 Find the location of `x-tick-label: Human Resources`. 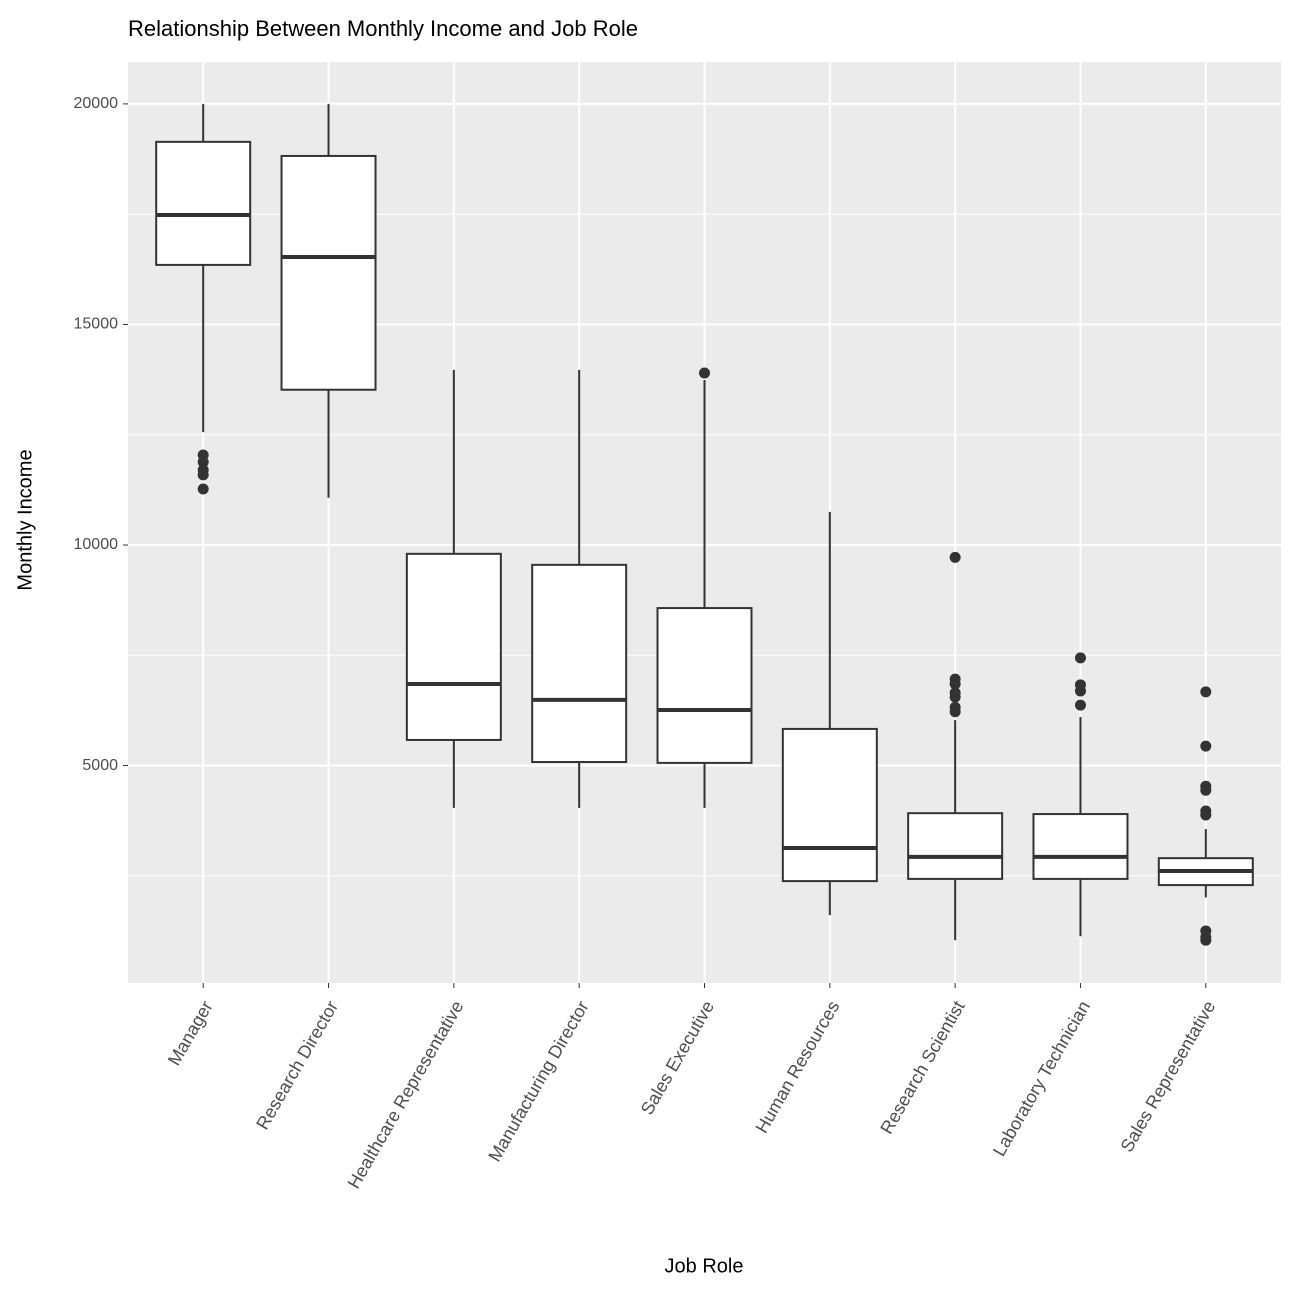

x-tick-label: Human Resources is located at coordinates (798, 1066).